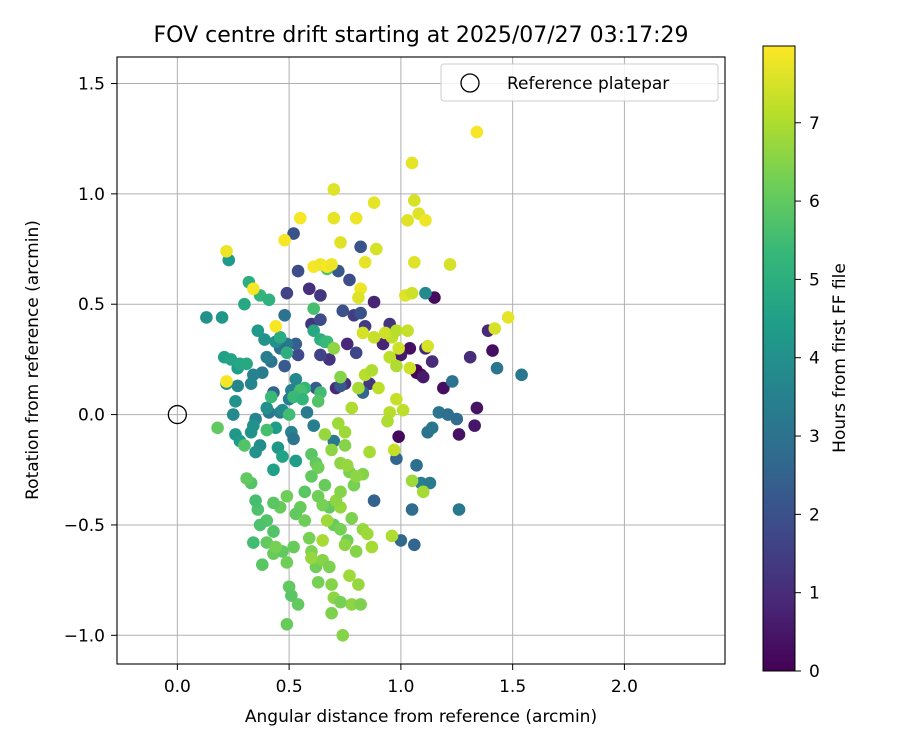  Describe the element at coordinates (579, 82) in the screenshot. I see `legend: Reference platepar` at that location.